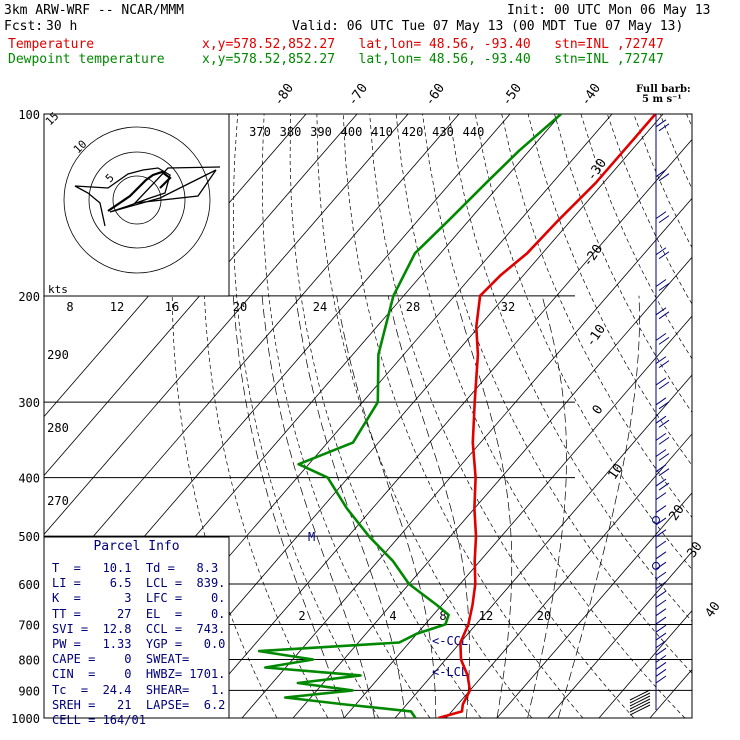 Image resolution: width=740 pixels, height=740 pixels. I want to click on mixing-ratio-label: 28, so click(413, 307).